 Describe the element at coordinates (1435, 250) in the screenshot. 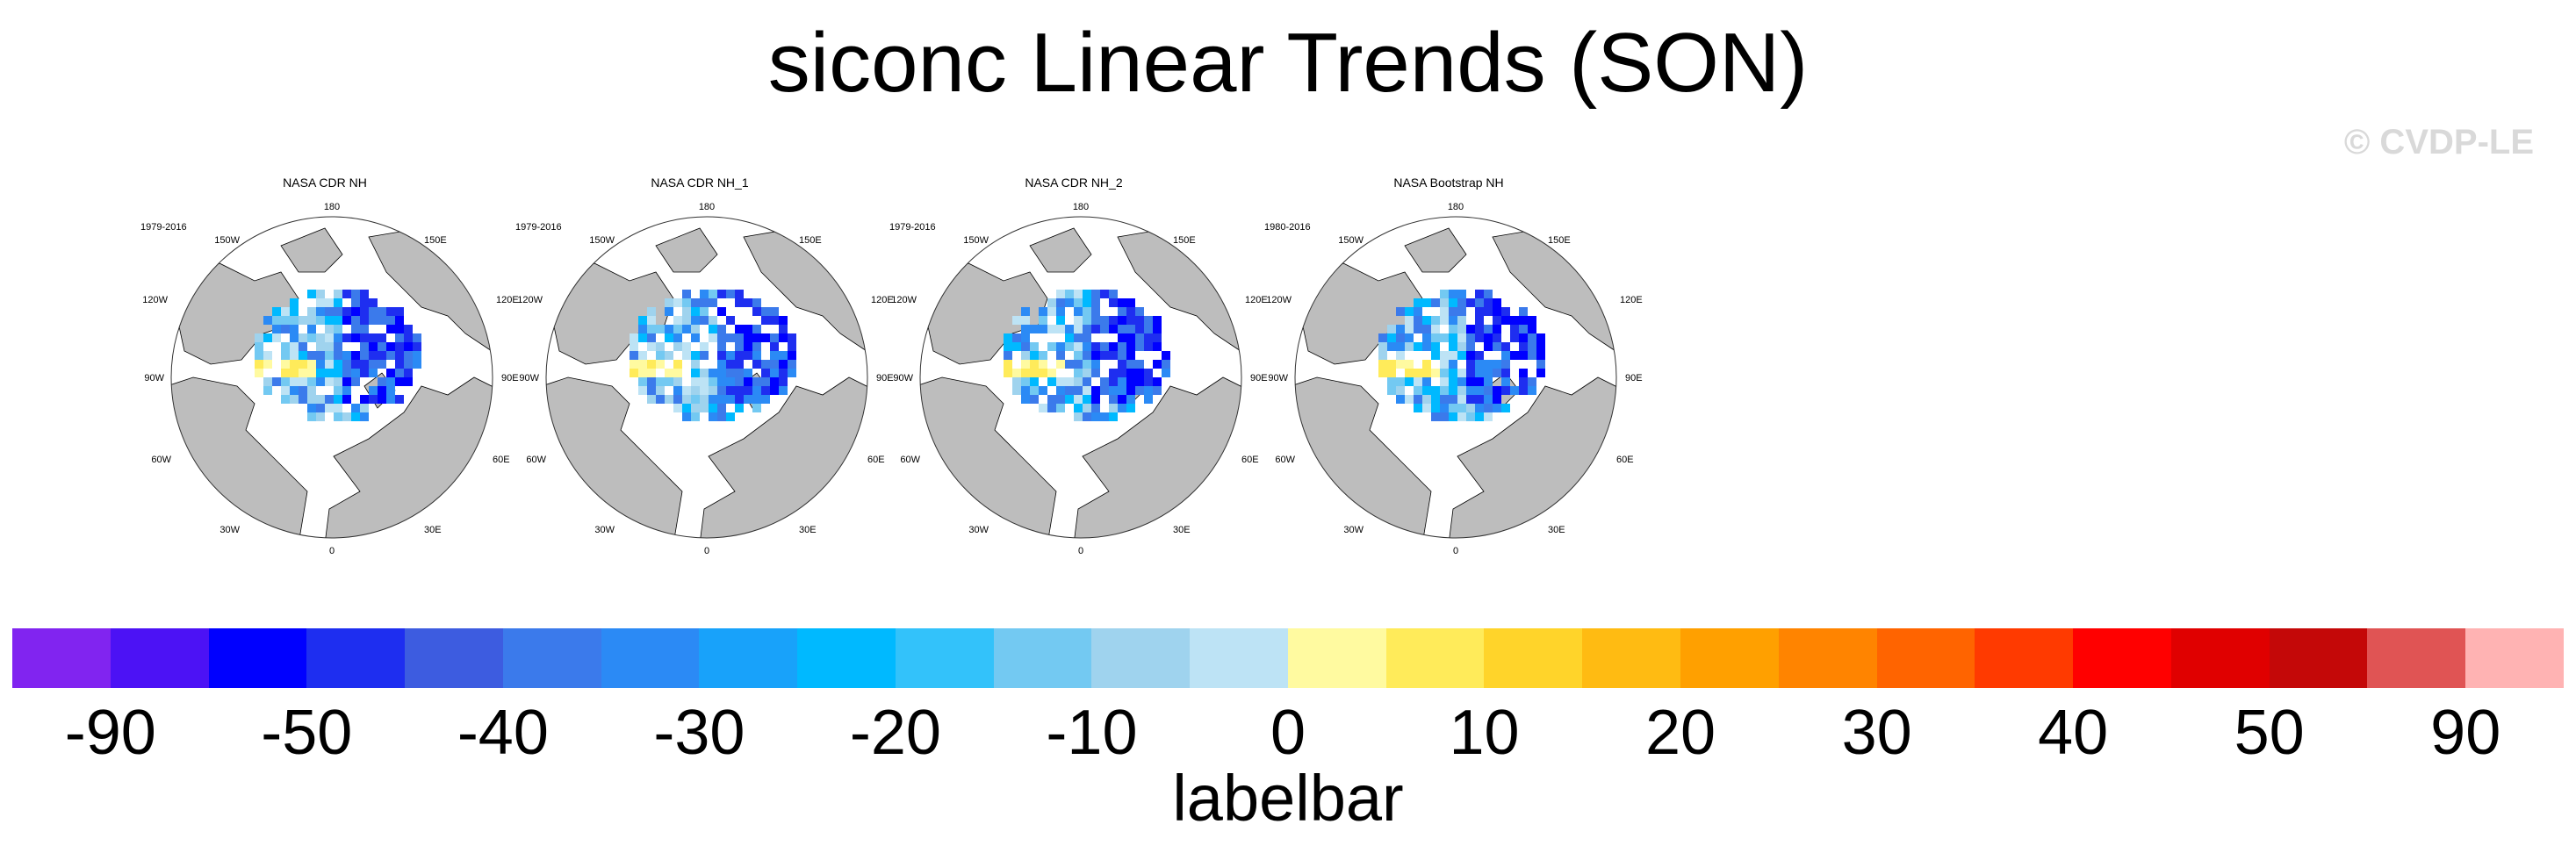

I see `land-mass` at that location.